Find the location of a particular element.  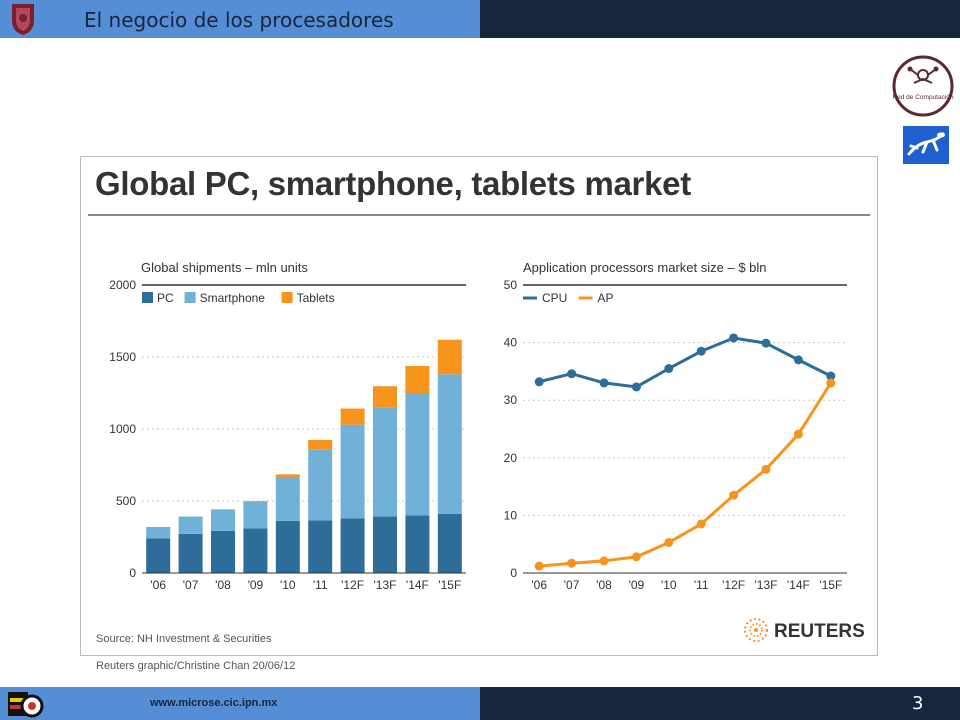

shipments-x-tick: '15F is located at coordinates (449, 585).